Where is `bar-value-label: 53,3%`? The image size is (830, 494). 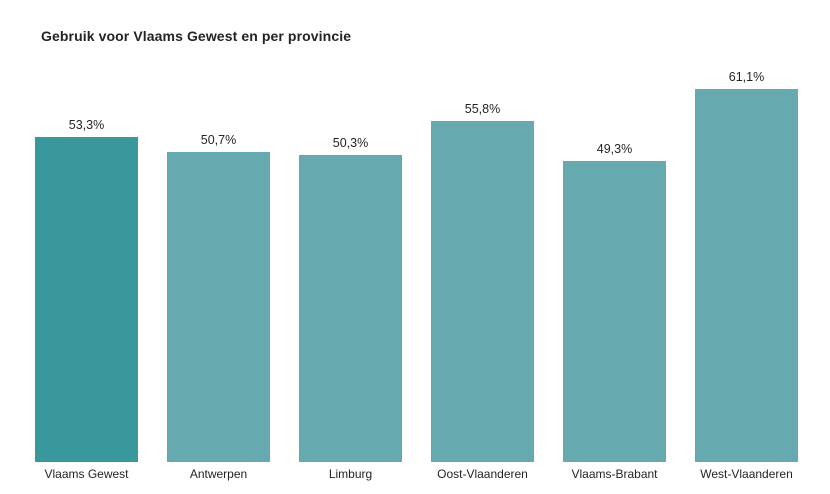 bar-value-label: 53,3% is located at coordinates (86, 124).